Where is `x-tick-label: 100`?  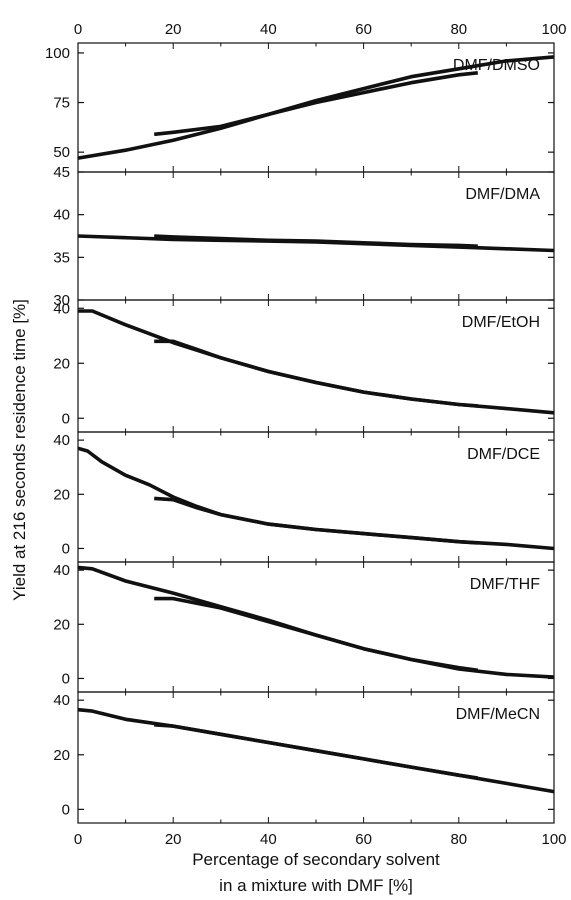 x-tick-label: 100 is located at coordinates (553, 839).